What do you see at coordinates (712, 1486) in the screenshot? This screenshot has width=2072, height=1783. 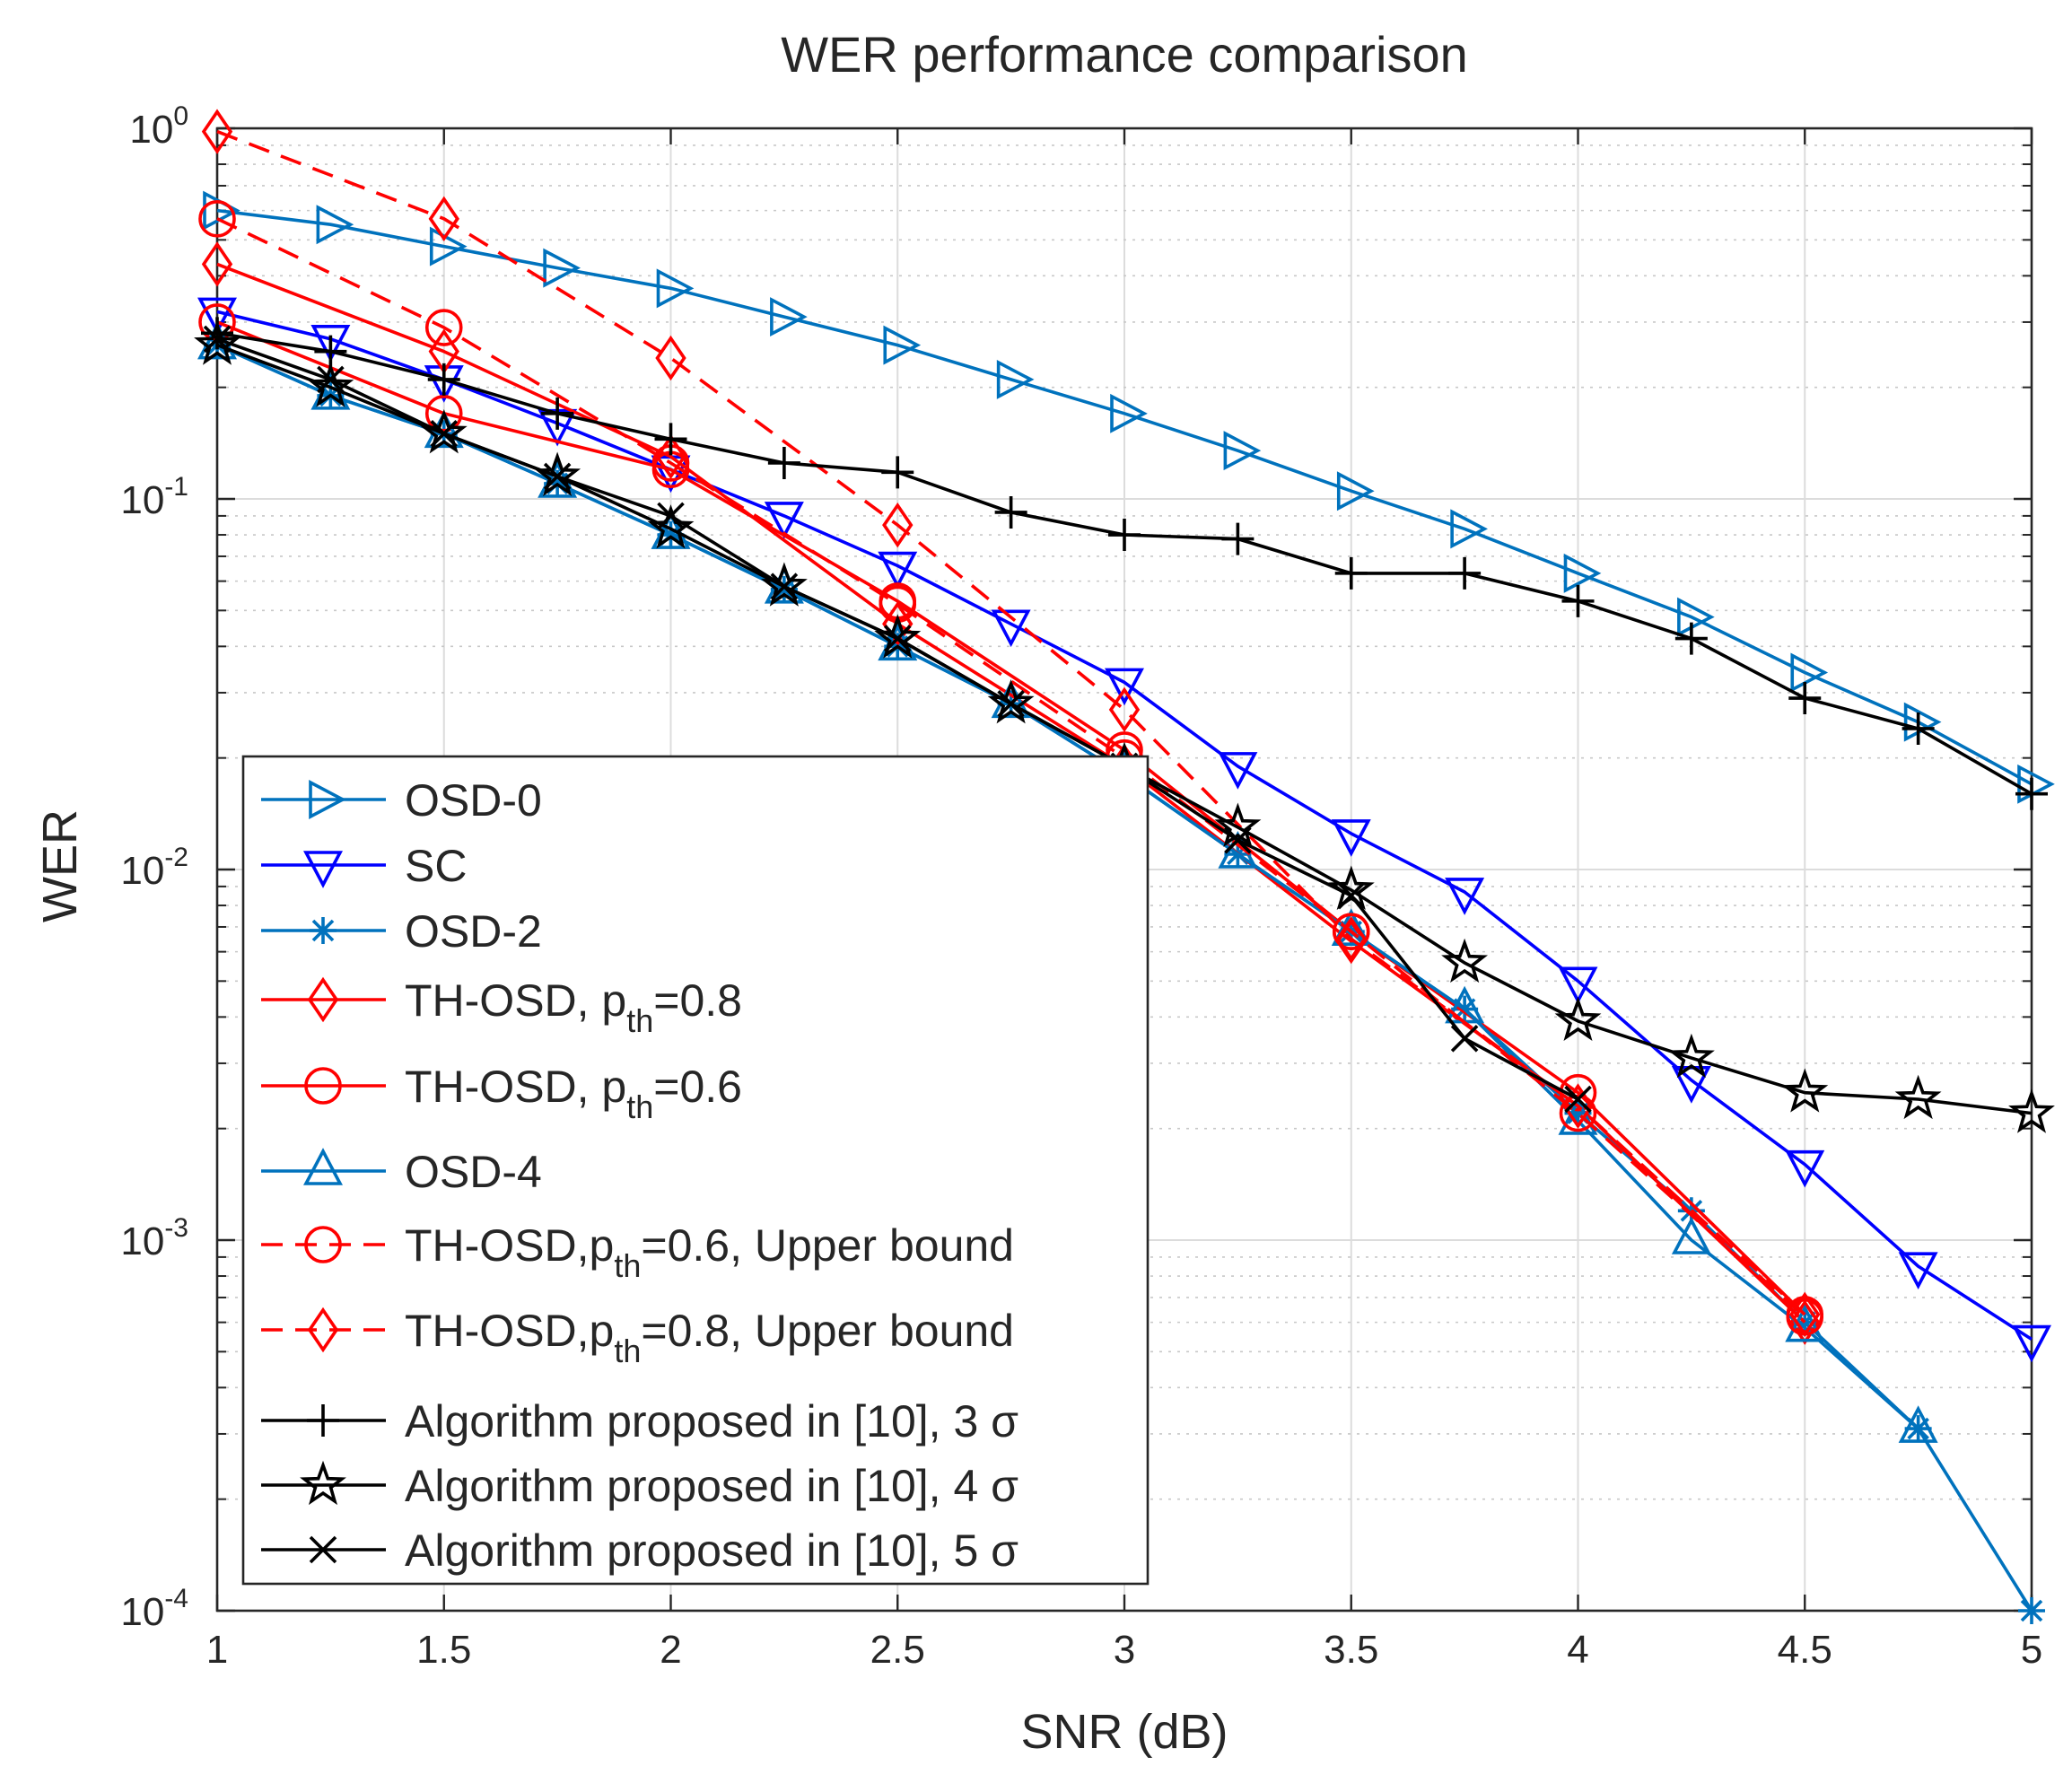 I see `legend-label: Algorithm proposed in [10], 4 σ` at bounding box center [712, 1486].